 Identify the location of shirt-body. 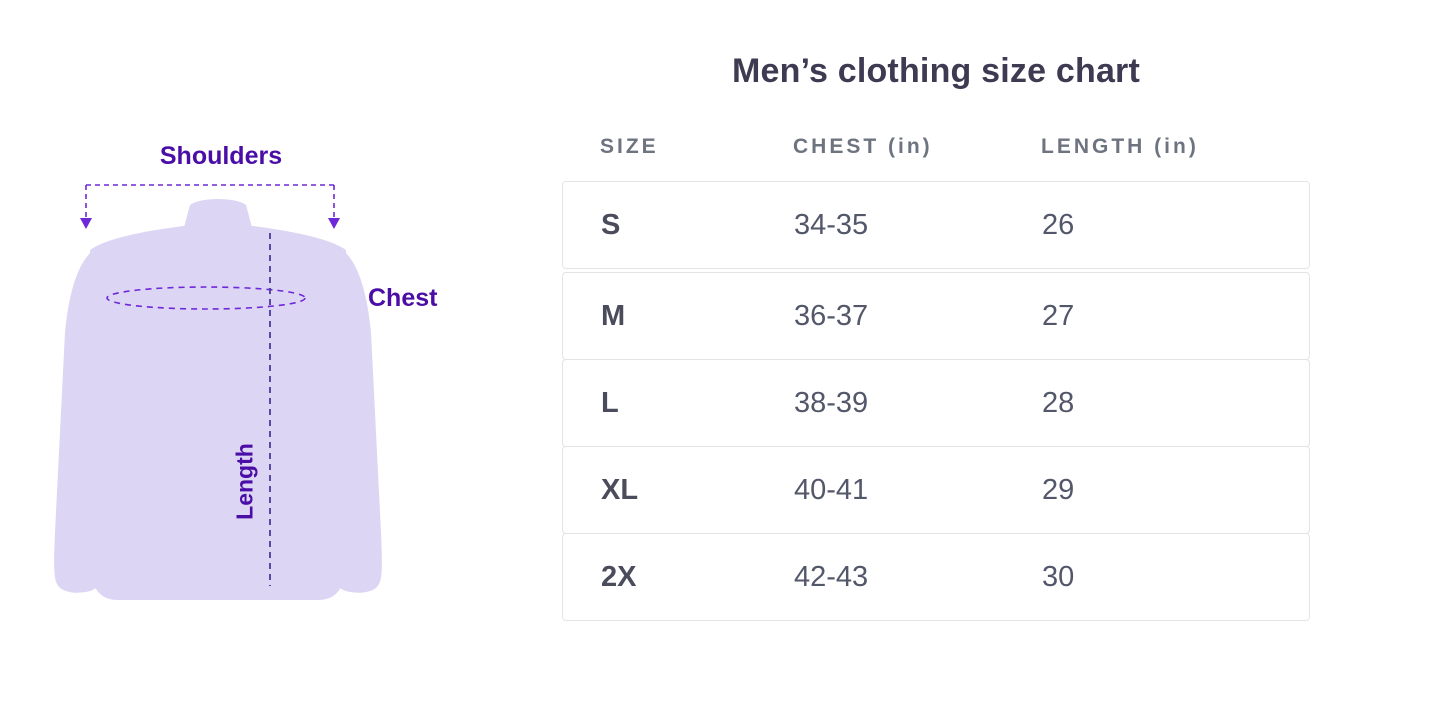
(218, 413).